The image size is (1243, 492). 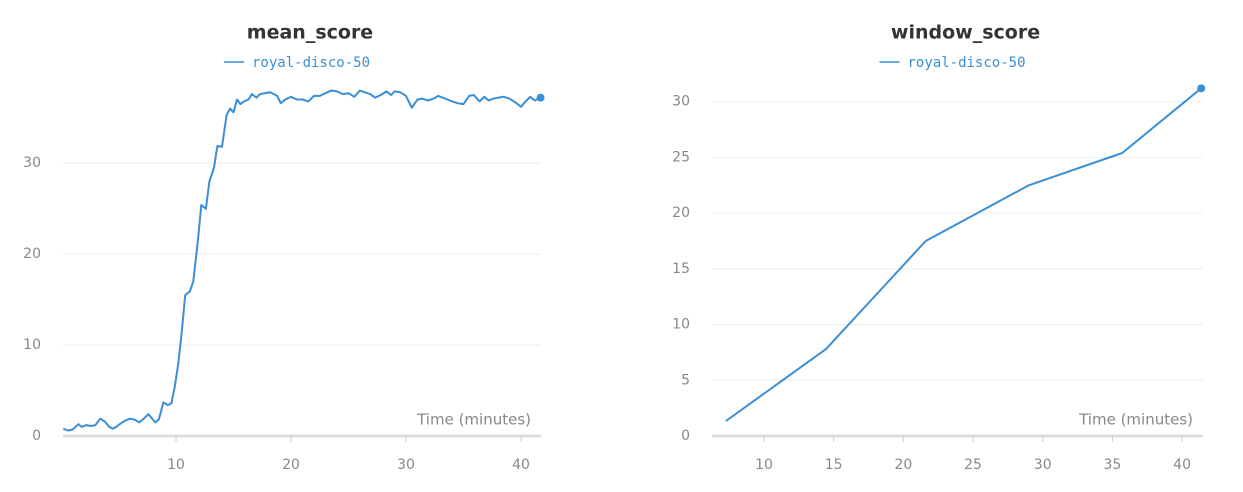 I want to click on chart-title: mean_score, so click(x=310, y=33).